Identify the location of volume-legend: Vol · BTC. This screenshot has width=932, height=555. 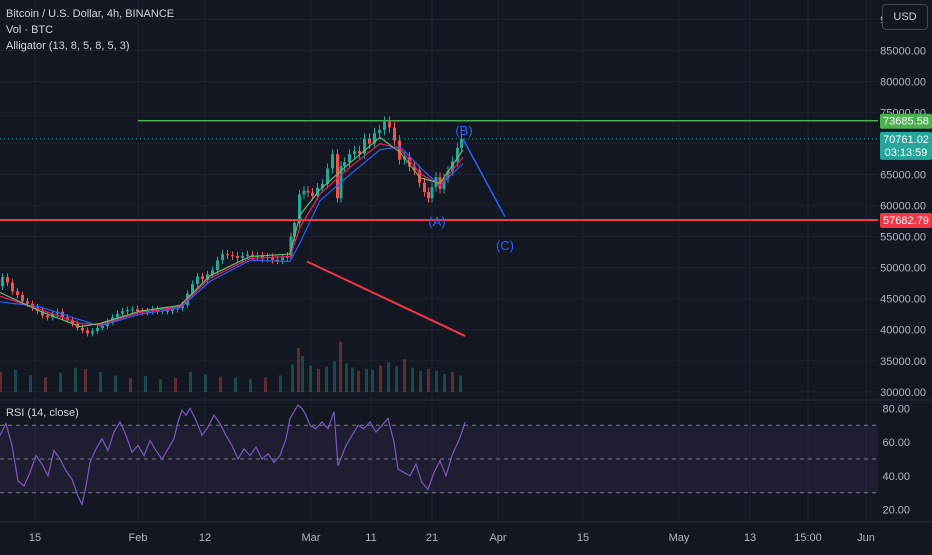
(30, 30).